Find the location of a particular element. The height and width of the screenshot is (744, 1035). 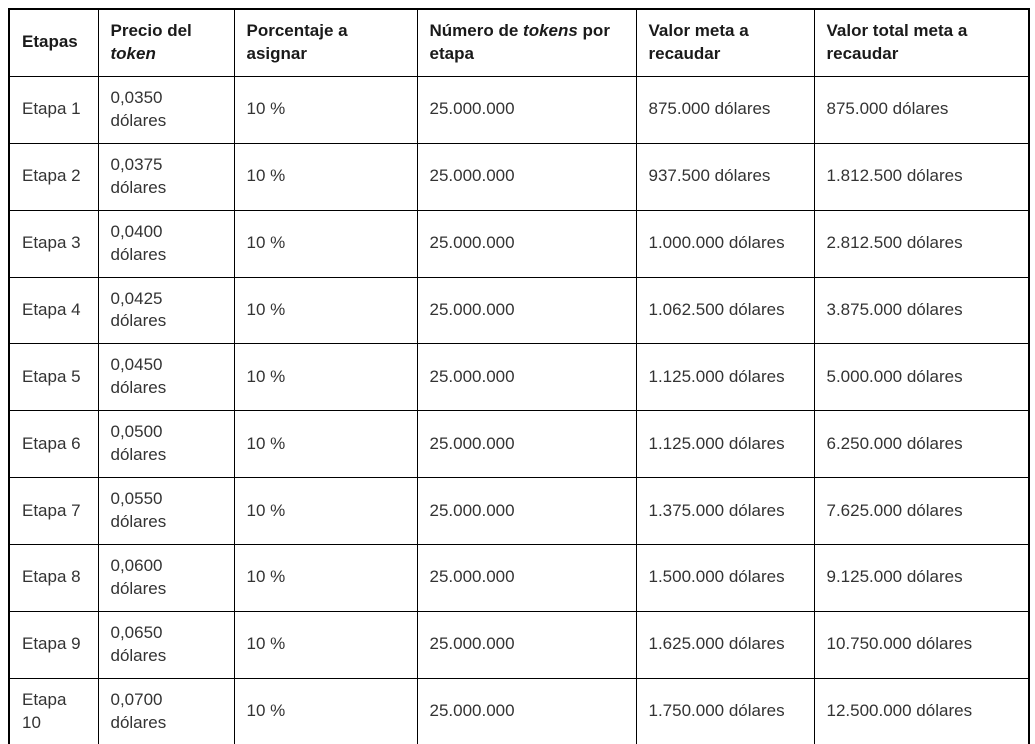

col-header-etapas: Etapas is located at coordinates (53, 42).